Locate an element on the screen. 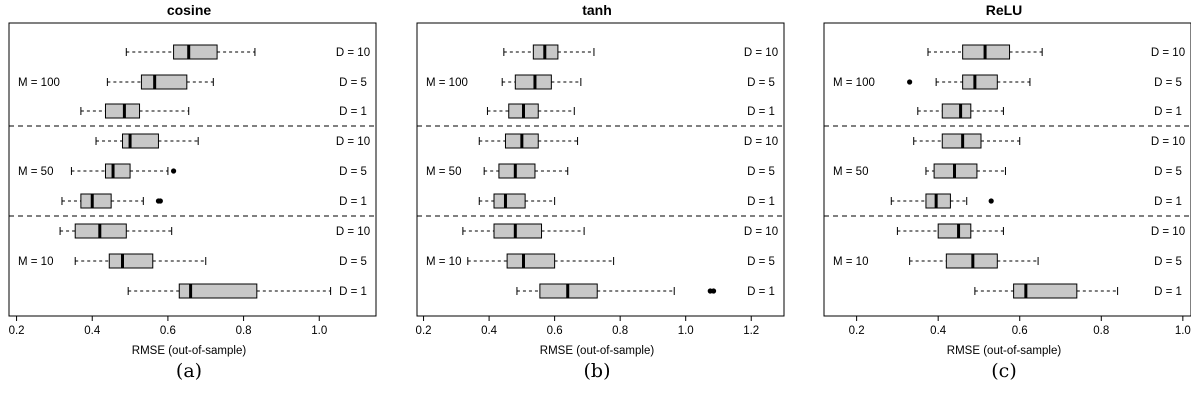 The image size is (1191, 408). panel-label: (b) is located at coordinates (597, 371).